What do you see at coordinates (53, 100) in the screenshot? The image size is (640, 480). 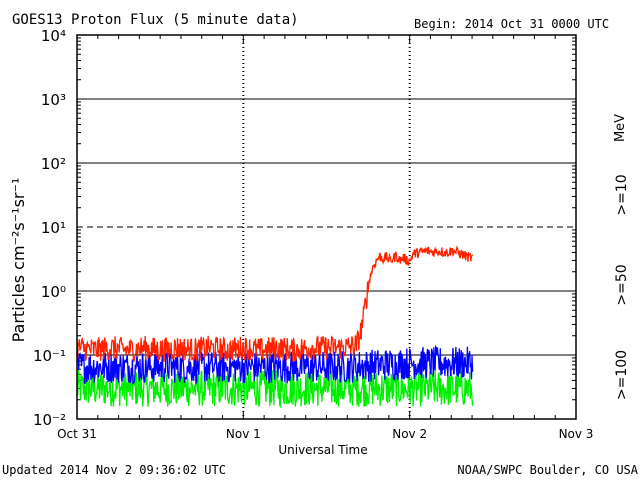 I see `y-tick-label: 10³` at bounding box center [53, 100].